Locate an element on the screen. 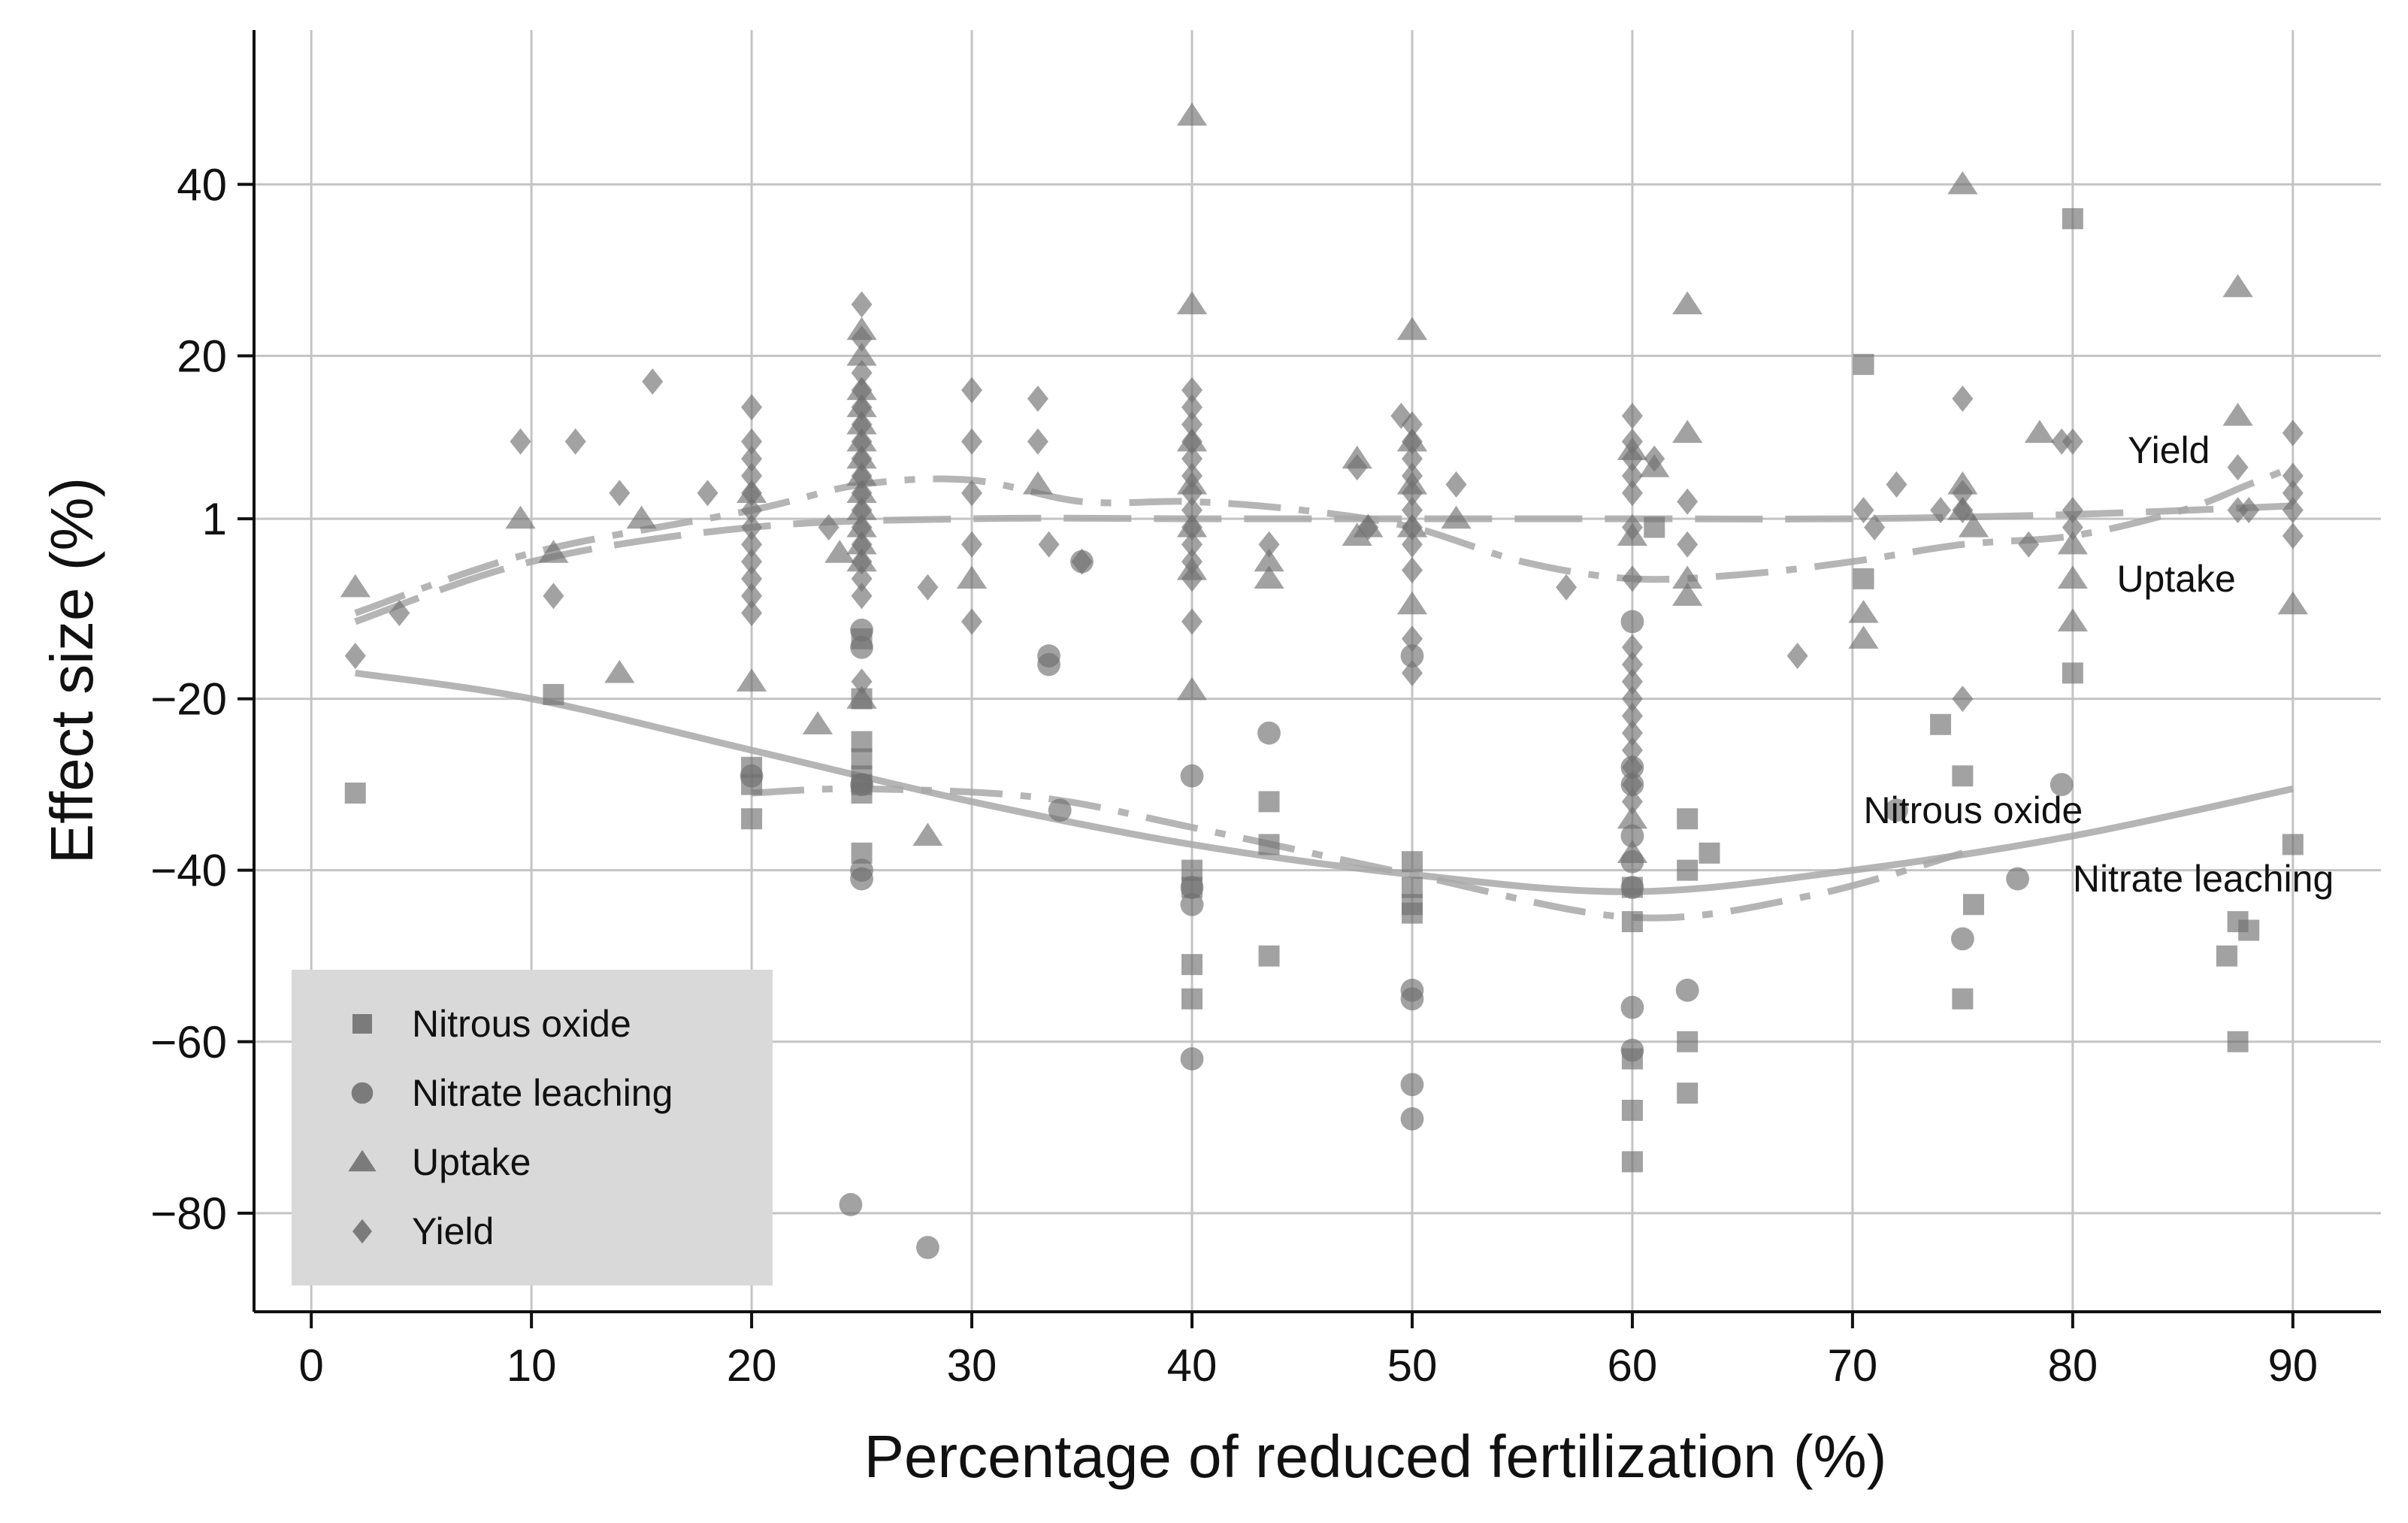 Image resolution: width=2408 pixels, height=1523 pixels. legend-marker-yield is located at coordinates (362, 1231).